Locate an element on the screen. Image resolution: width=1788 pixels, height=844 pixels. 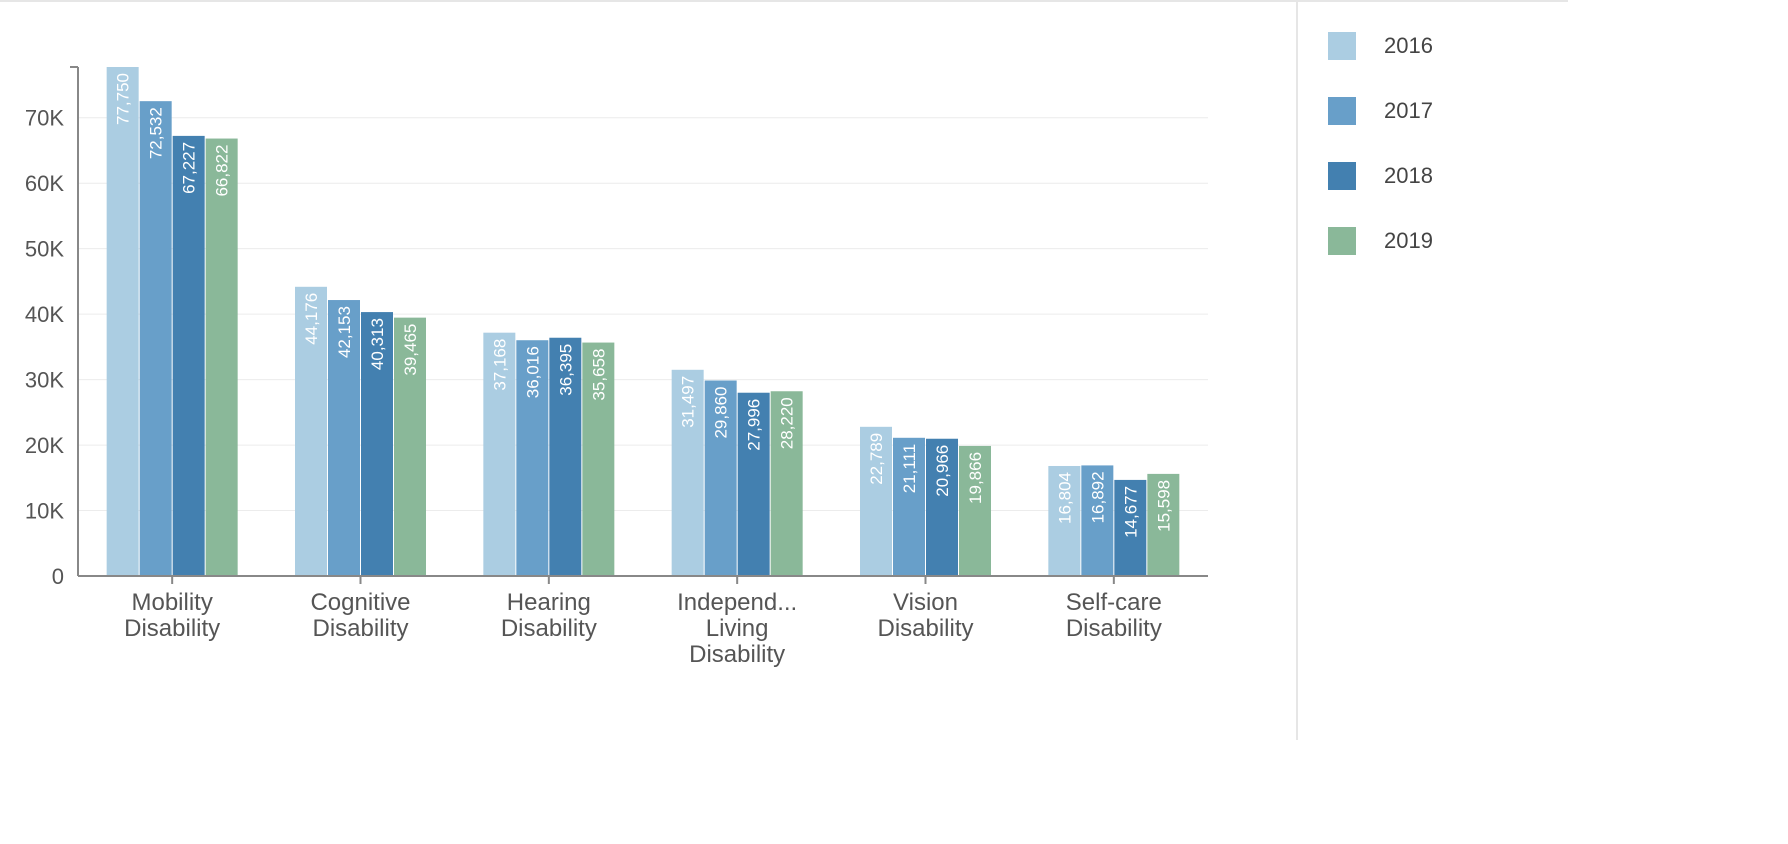
data-label: 20,966 is located at coordinates (942, 471).